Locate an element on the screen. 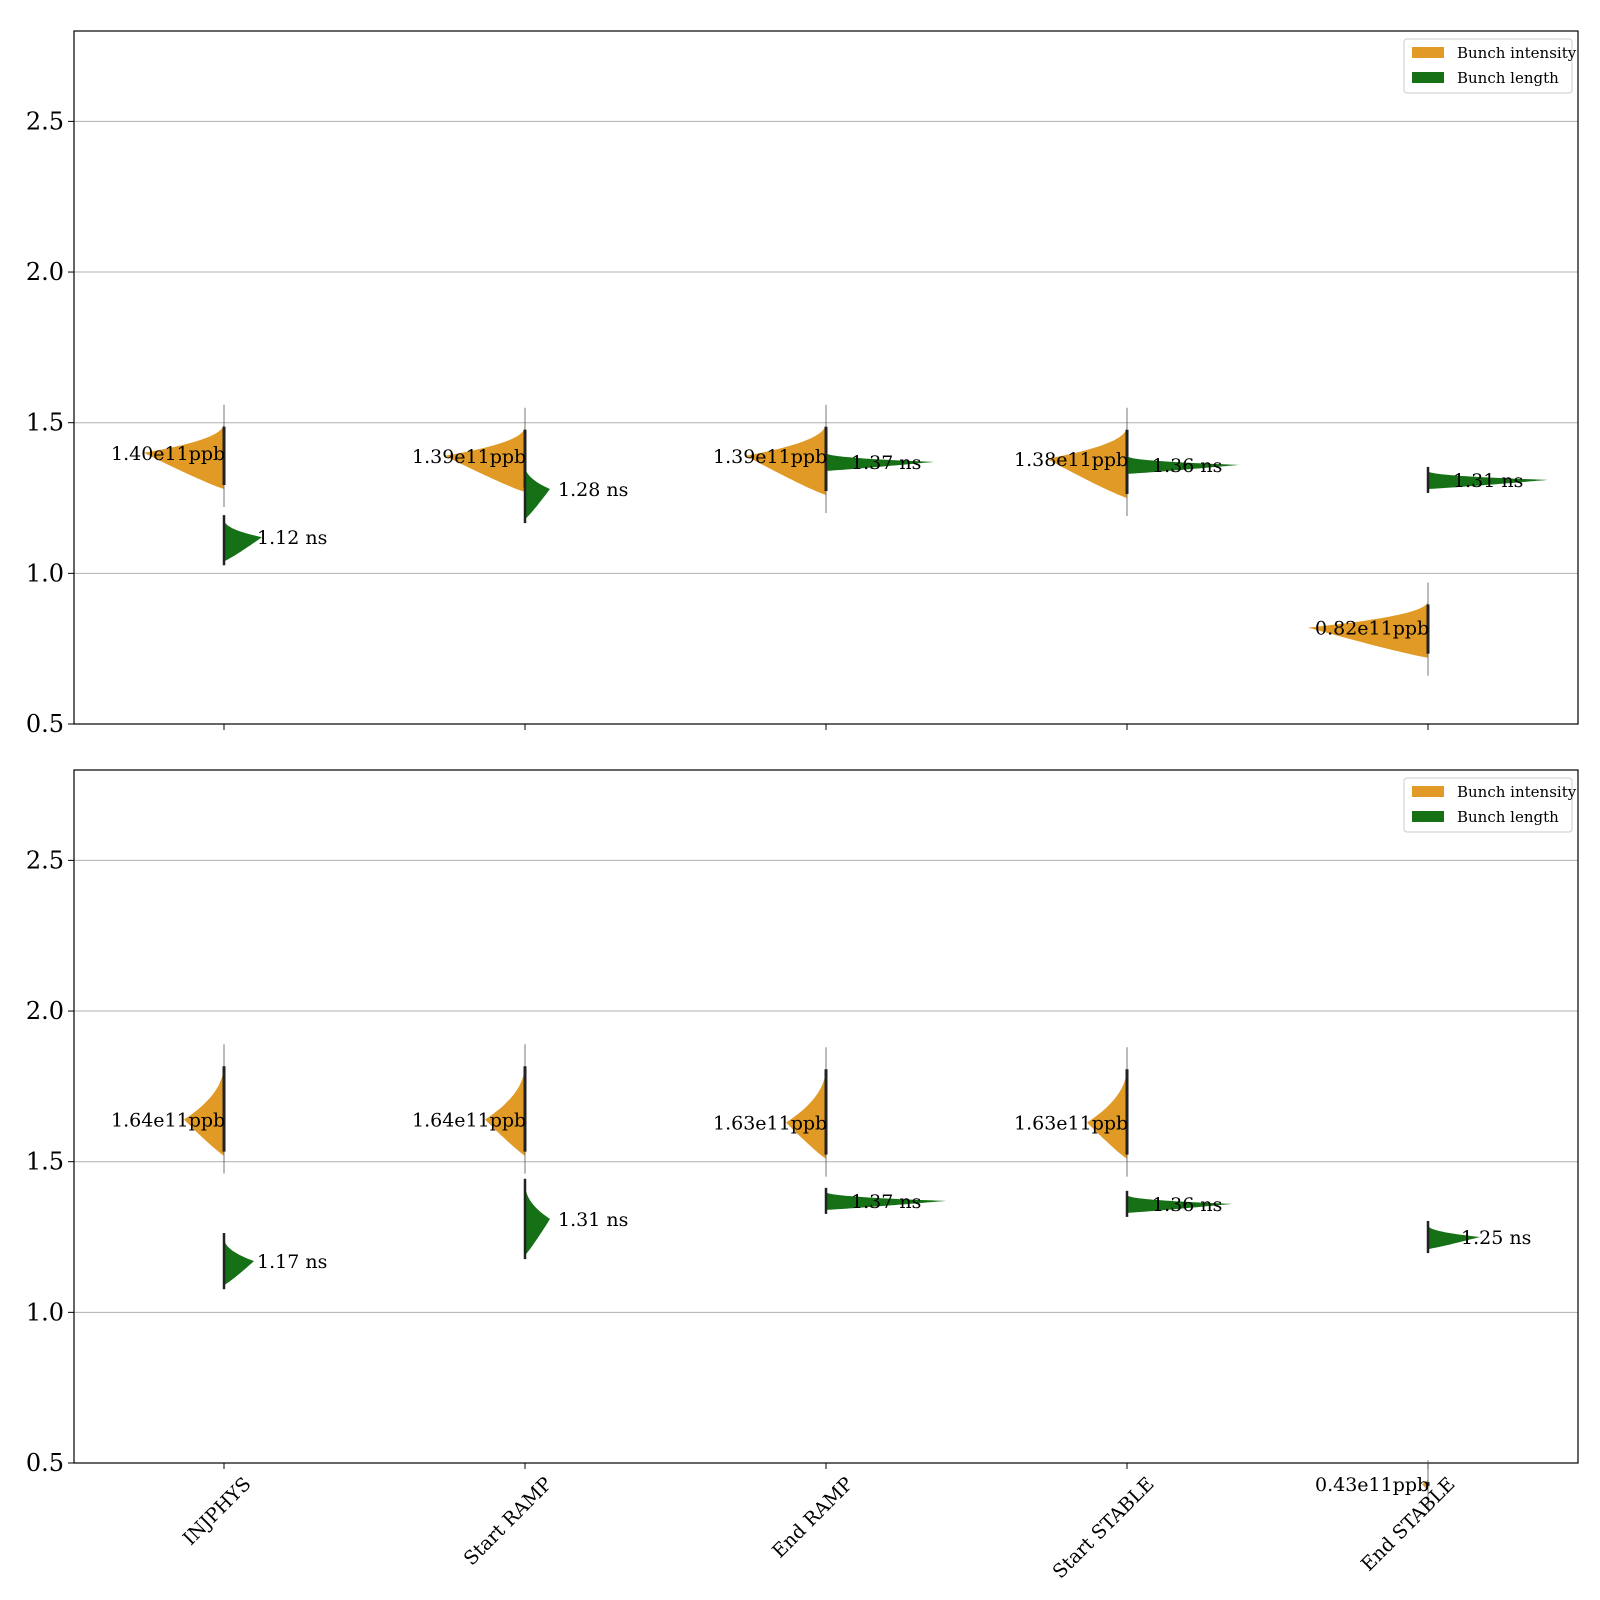  intensity-value-label: 0.43e11ppb is located at coordinates (1372, 1485).